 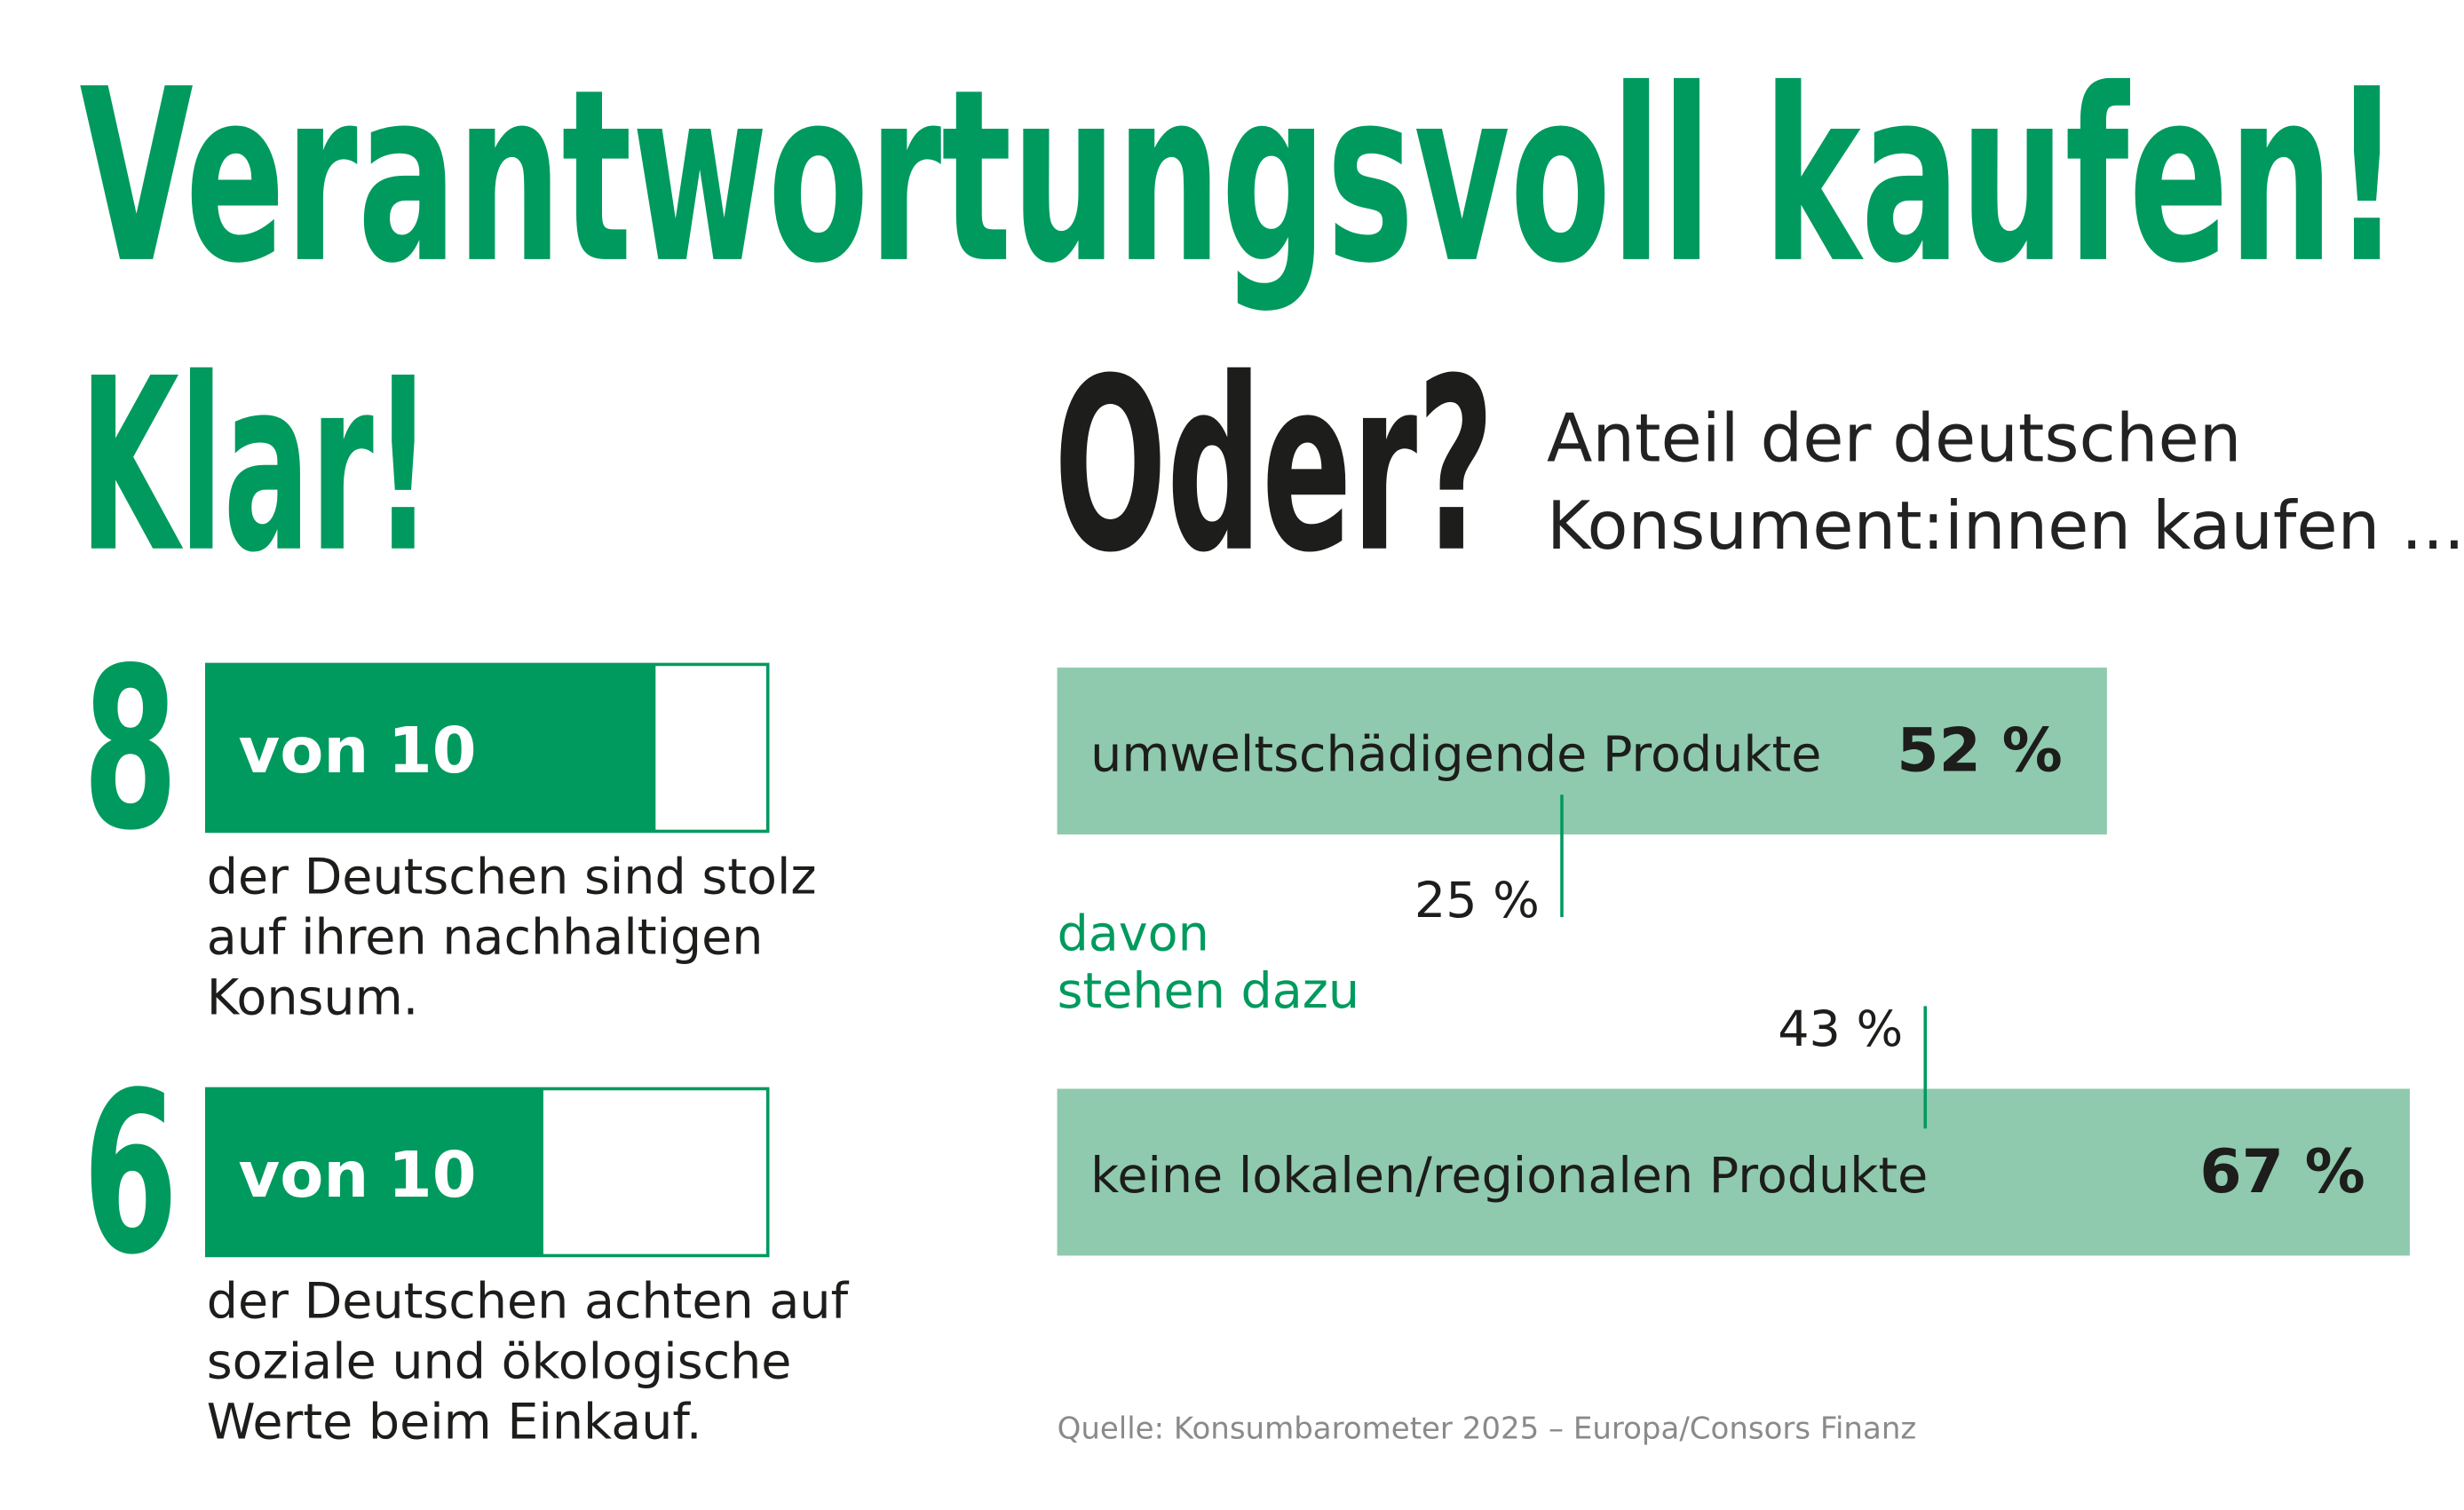 I want to click on value-label: 67 %, so click(x=2282, y=1172).